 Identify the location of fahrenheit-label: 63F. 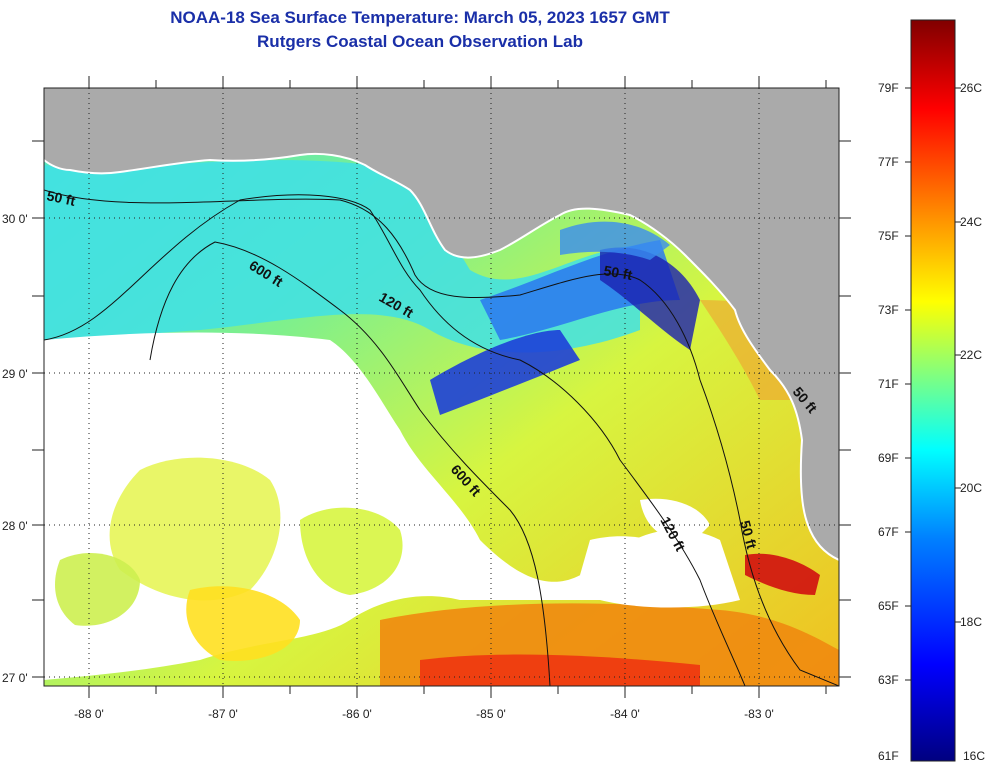
(888, 680).